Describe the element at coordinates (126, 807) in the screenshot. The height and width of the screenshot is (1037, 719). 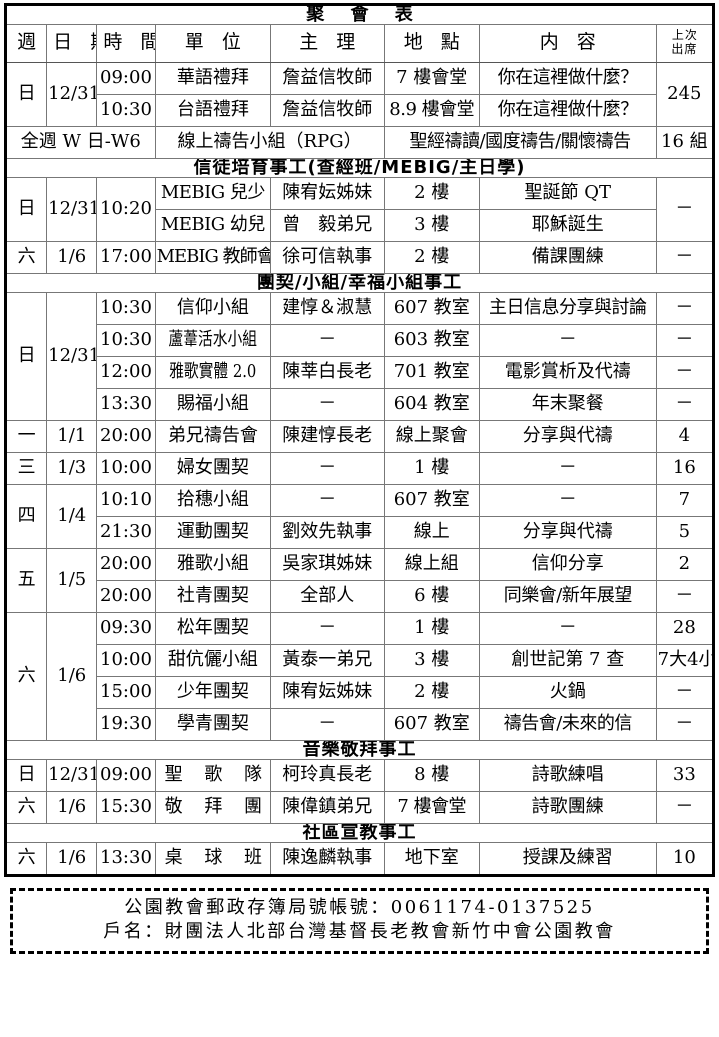
I see `cell-time: 15:30` at that location.